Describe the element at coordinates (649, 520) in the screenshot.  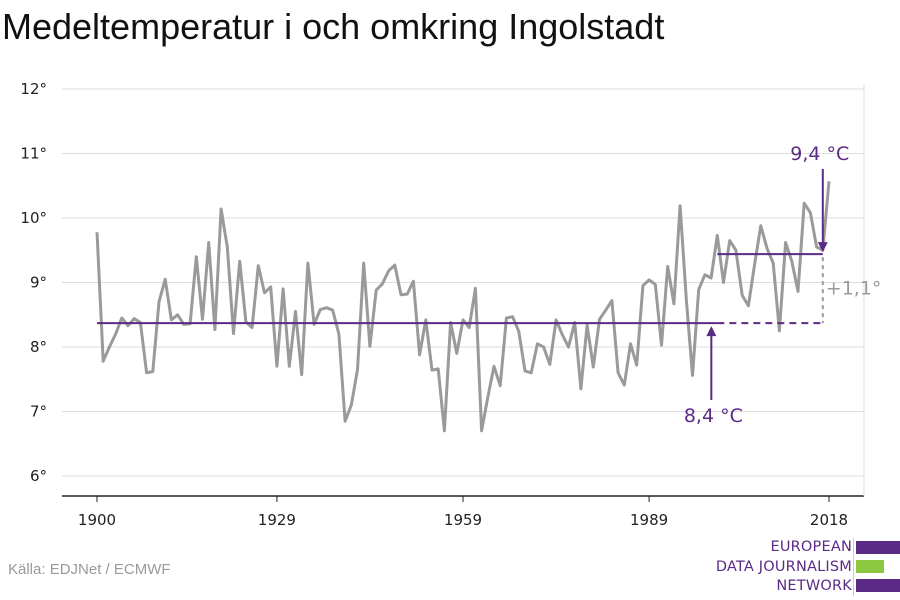
I see `x-tick-label: 1989` at that location.